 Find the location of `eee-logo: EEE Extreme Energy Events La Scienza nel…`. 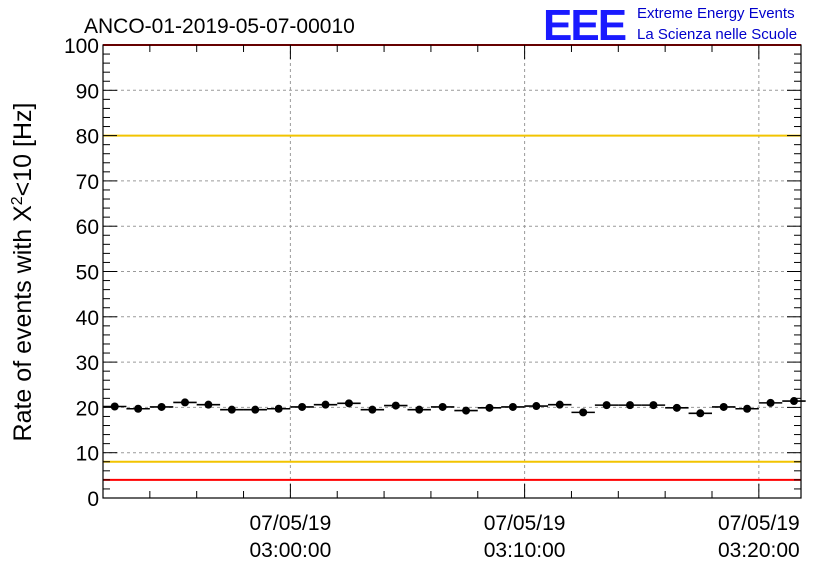

eee-logo: EEE Extreme Energy Events La Scienza nel… is located at coordinates (670, 25).